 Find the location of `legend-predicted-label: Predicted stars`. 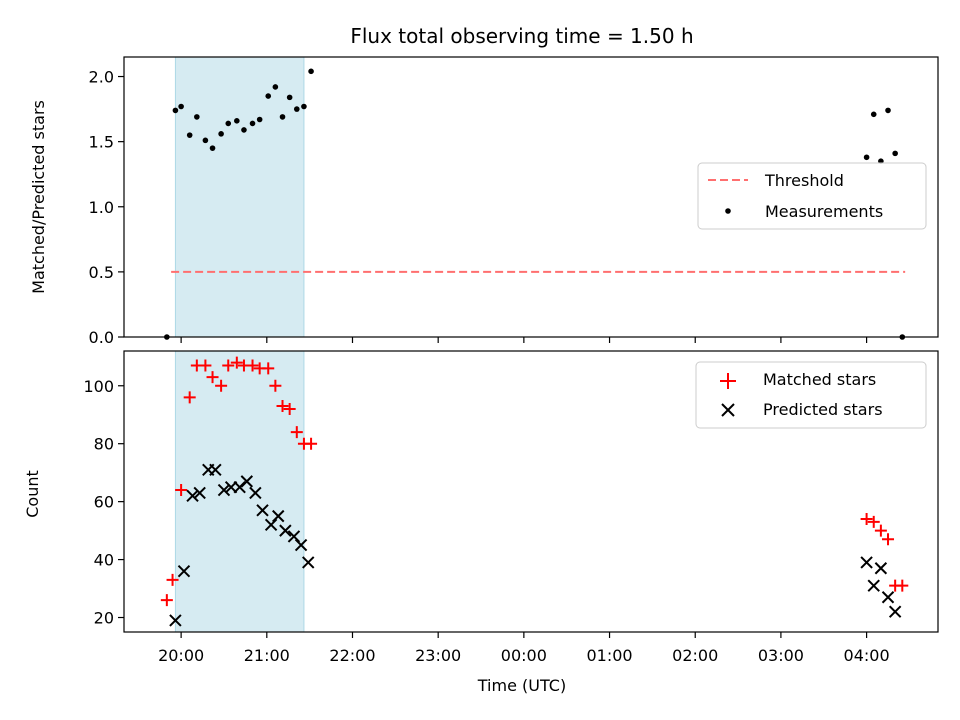

legend-predicted-label: Predicted stars is located at coordinates (823, 409).